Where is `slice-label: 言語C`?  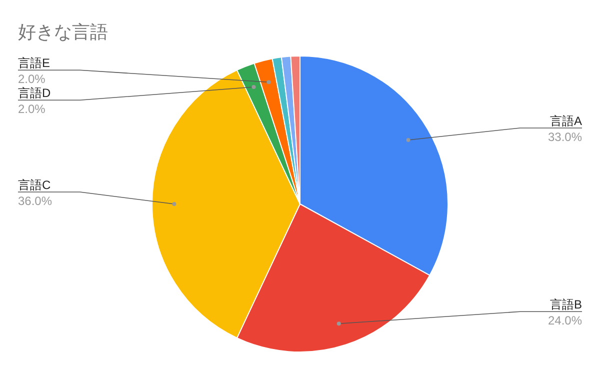 slice-label: 言語C is located at coordinates (34, 185).